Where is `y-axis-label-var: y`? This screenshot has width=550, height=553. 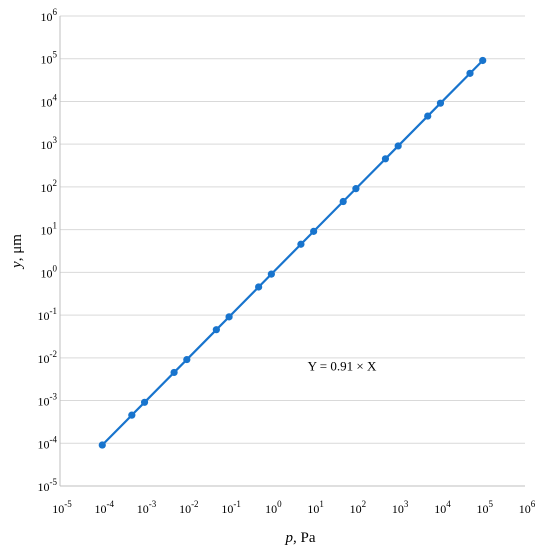 y-axis-label-var: y is located at coordinates (17, 265).